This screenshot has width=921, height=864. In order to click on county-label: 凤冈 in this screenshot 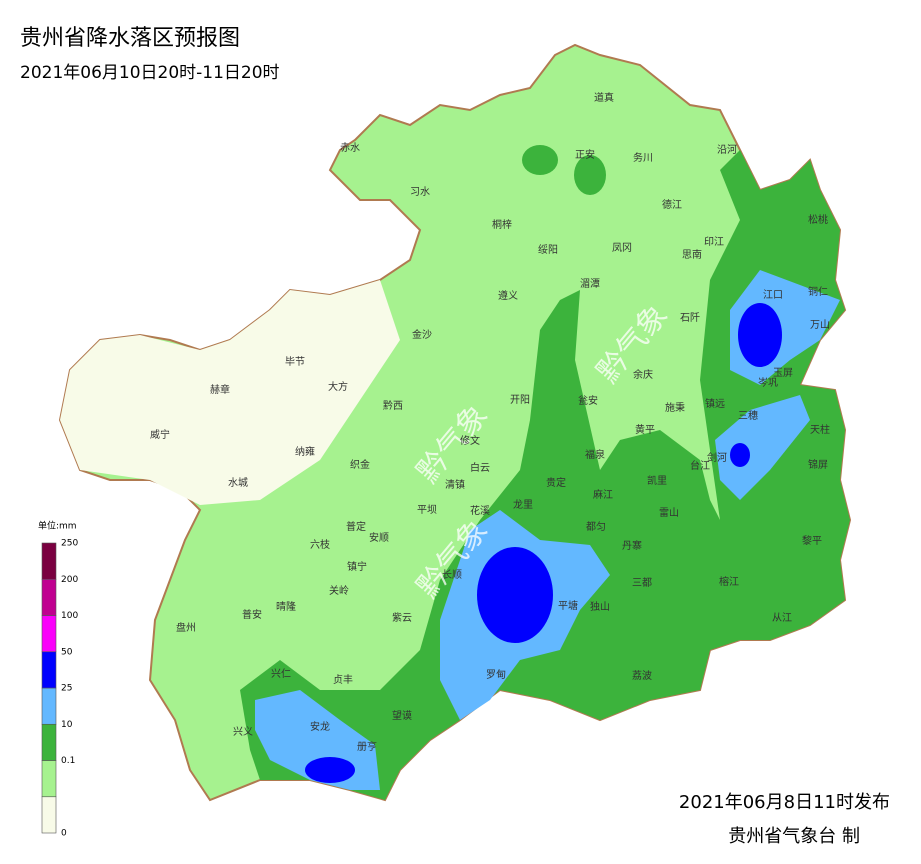, I will do `click(622, 248)`.